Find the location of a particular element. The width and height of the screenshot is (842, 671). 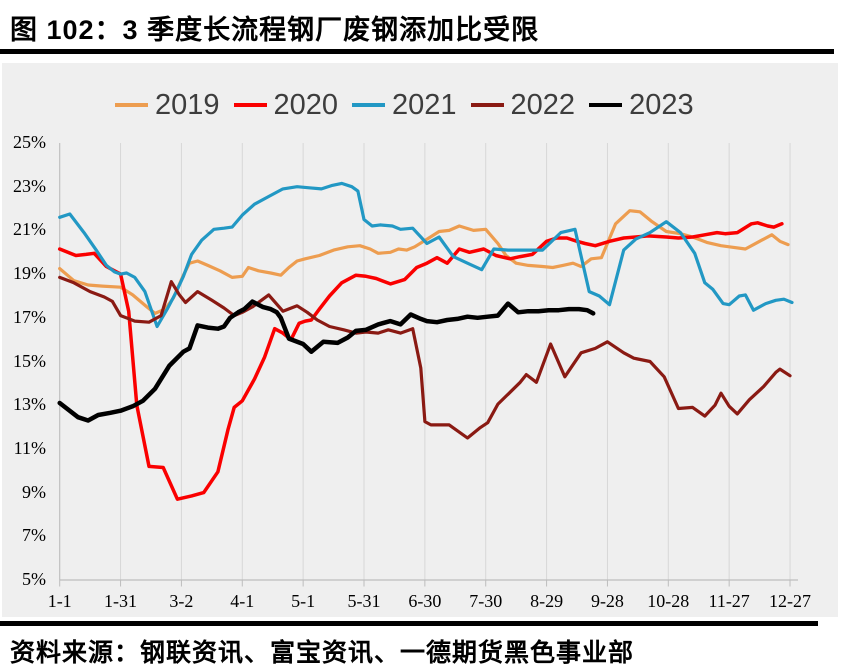

legend-item-2019: 2019 is located at coordinates (167, 105).